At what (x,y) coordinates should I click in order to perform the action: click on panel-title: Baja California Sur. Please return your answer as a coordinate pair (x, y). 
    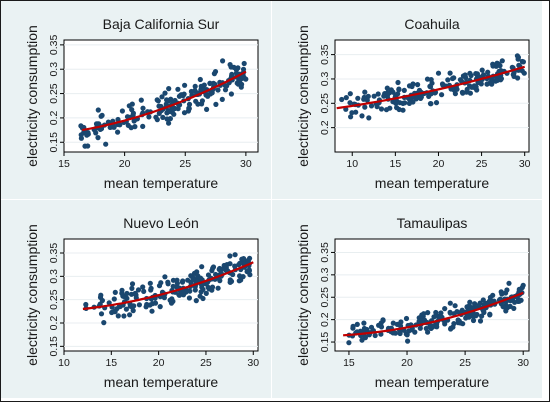
    Looking at the image, I should click on (161, 24).